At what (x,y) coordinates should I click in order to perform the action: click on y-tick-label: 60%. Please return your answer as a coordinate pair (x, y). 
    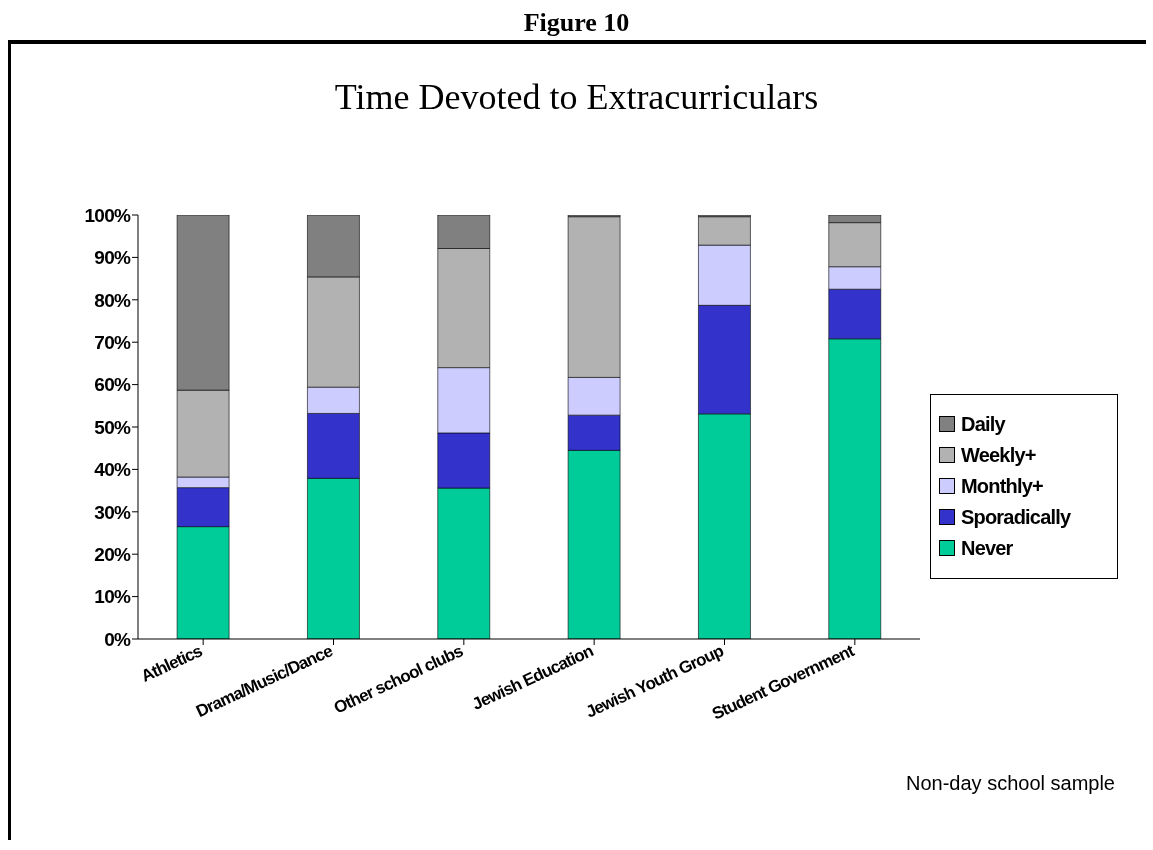
    Looking at the image, I should click on (112, 385).